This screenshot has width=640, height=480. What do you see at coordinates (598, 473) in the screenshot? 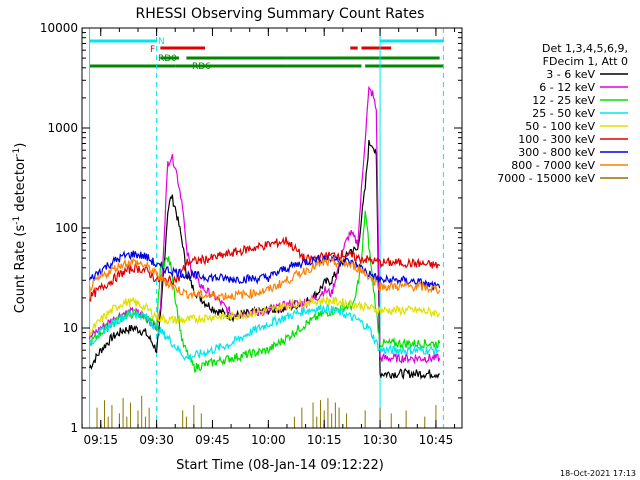
I see `timestamp: 18-Oct-2021 17:13` at bounding box center [598, 473].